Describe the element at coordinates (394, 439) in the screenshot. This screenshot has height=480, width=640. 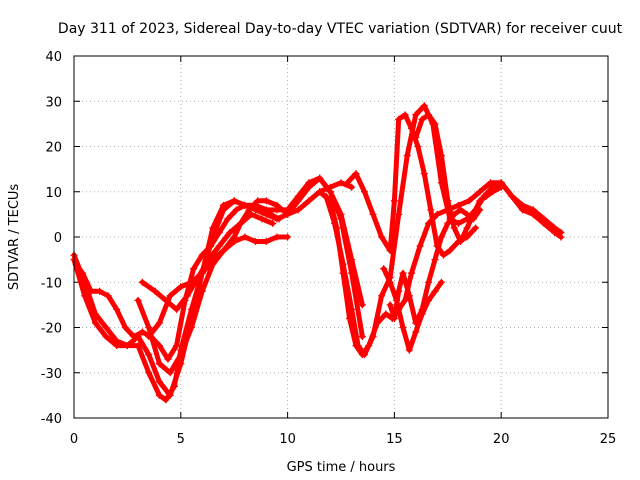
I see `x-tick-label-3: 15` at that location.